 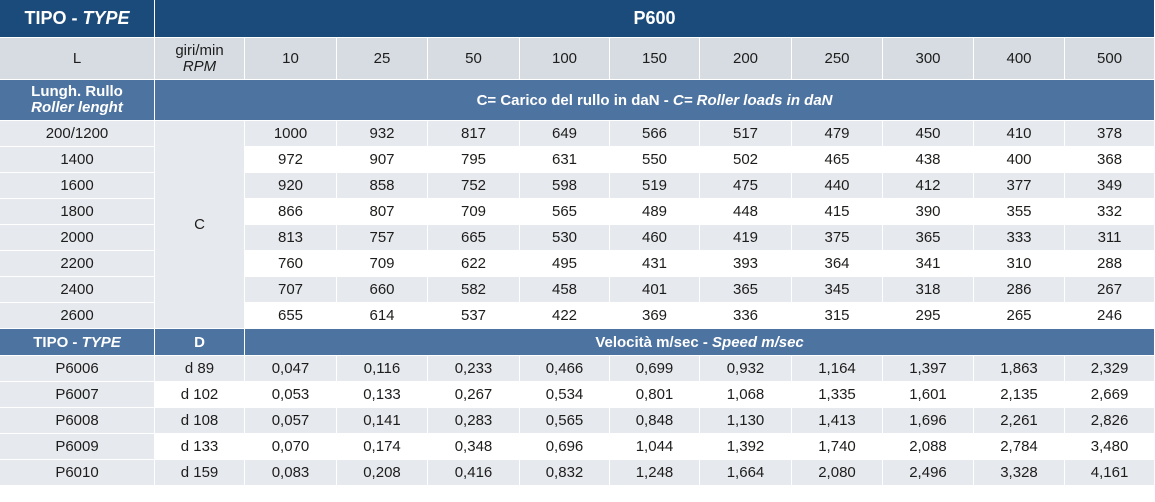 I want to click on load-value: 475, so click(x=746, y=186).